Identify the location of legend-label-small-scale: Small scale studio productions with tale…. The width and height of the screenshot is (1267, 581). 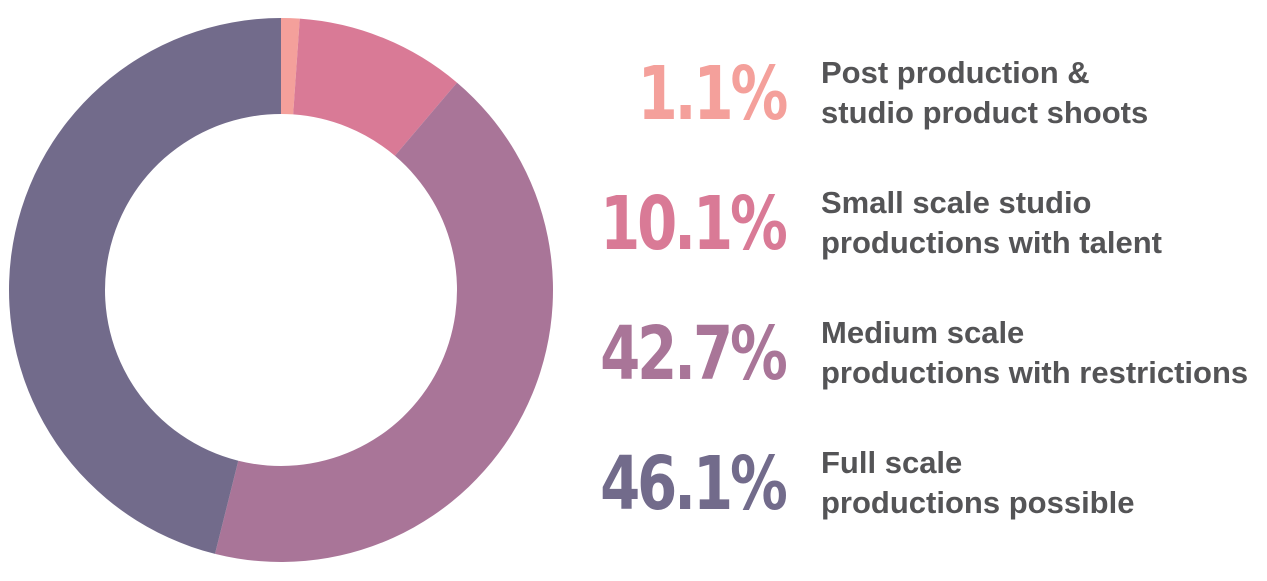
(991, 223).